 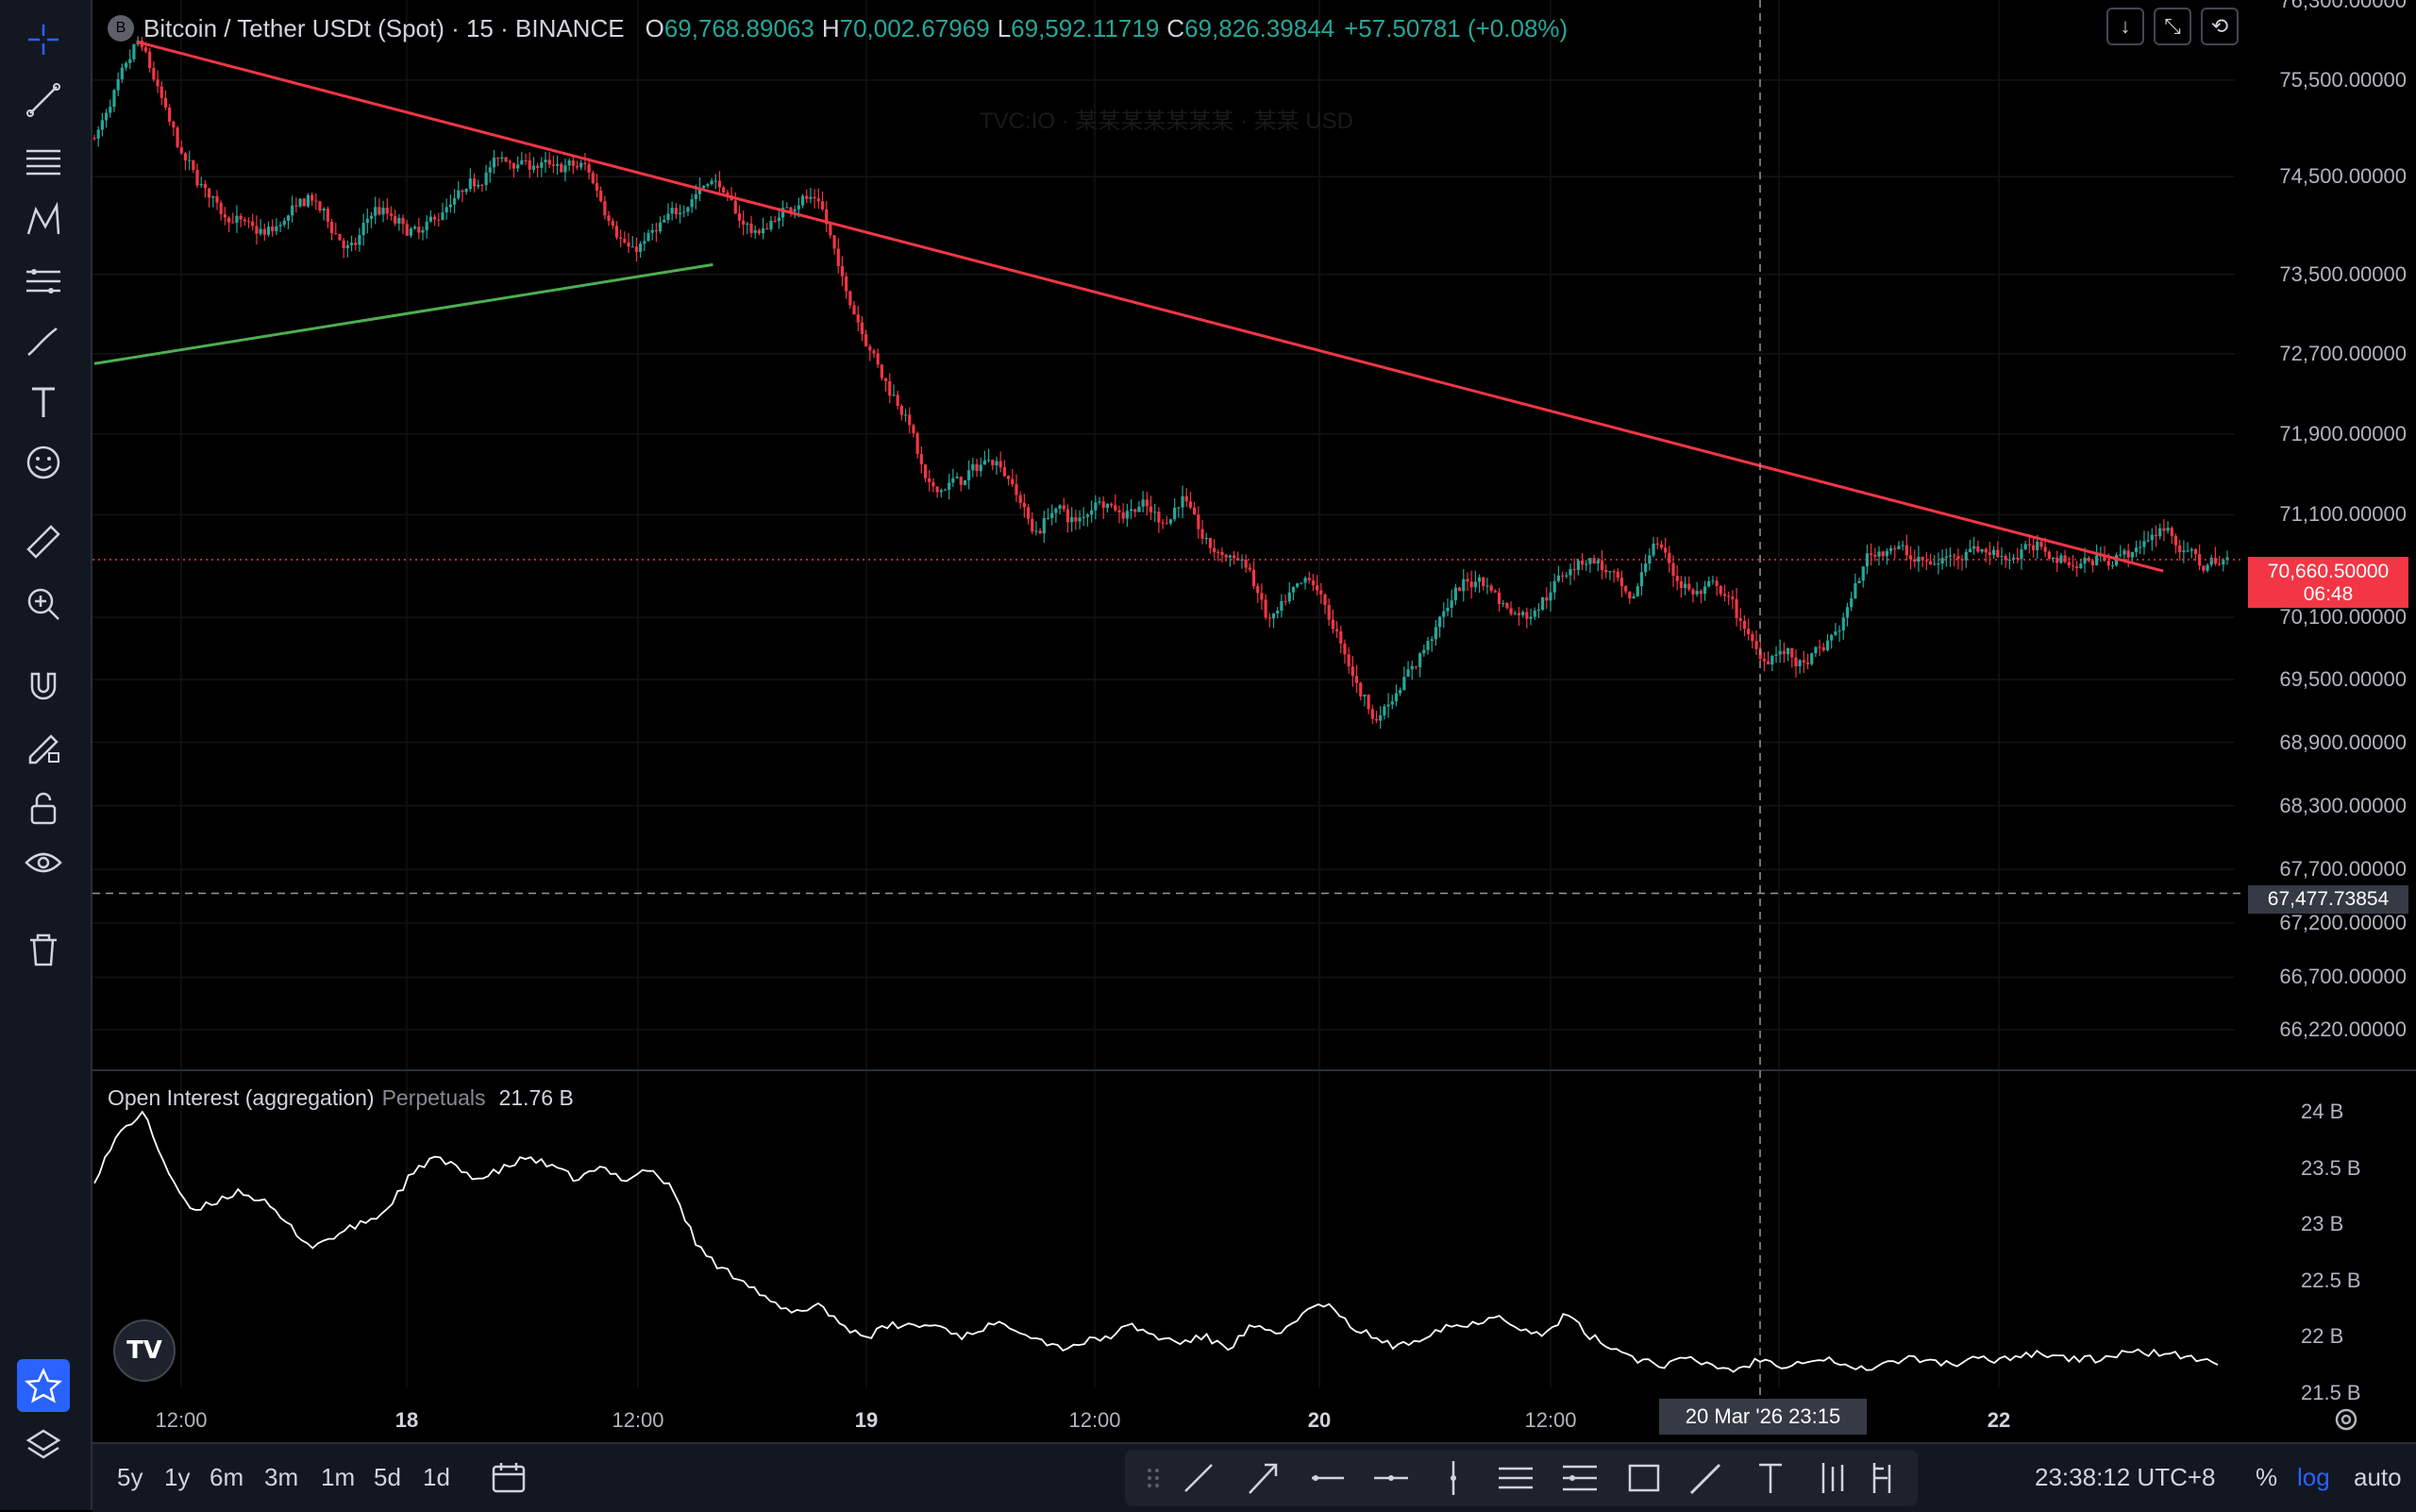 I want to click on magnet-icon, so click(x=43, y=685).